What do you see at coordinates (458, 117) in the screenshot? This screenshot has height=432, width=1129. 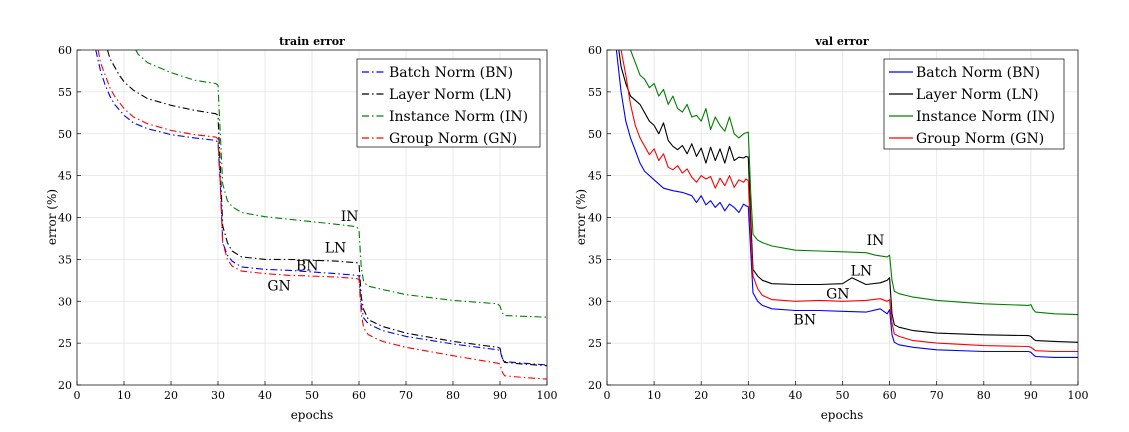 I see `train-legend-label-2: Instance Norm (IN)` at bounding box center [458, 117].